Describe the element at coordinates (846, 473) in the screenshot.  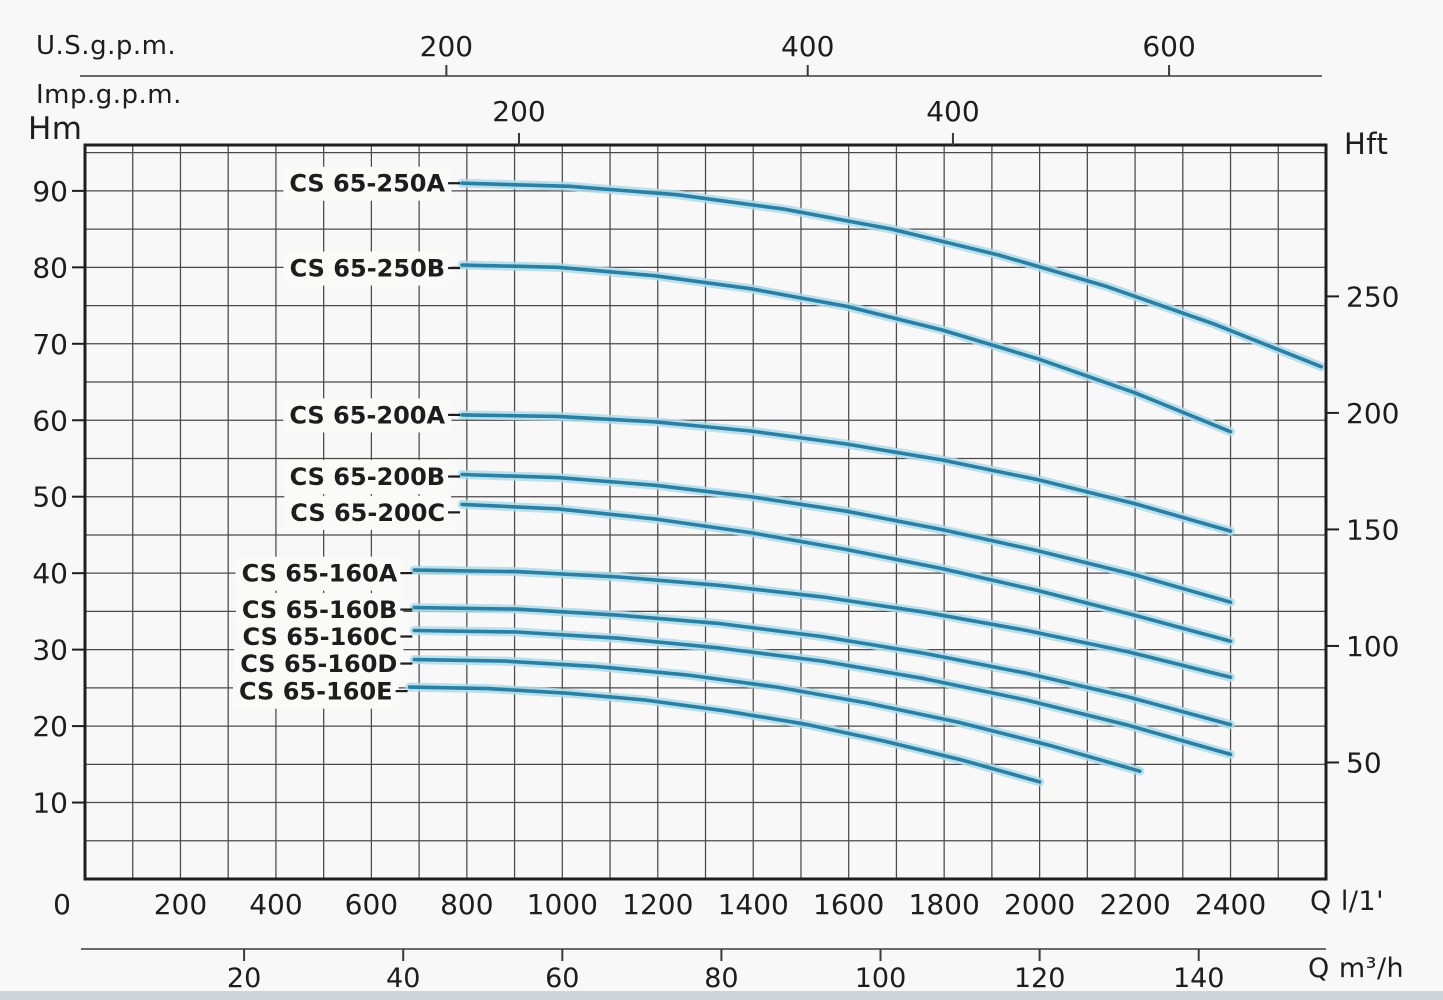
I see `curve-cs-65-200a` at that location.